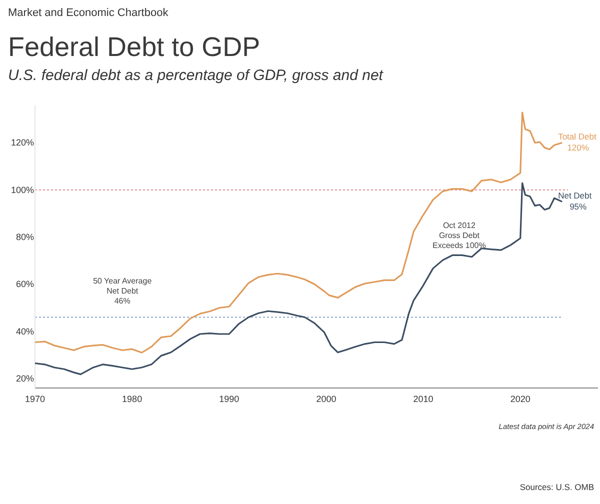 The height and width of the screenshot is (504, 600). What do you see at coordinates (575, 195) in the screenshot?
I see `series-label: Net Debt` at bounding box center [575, 195].